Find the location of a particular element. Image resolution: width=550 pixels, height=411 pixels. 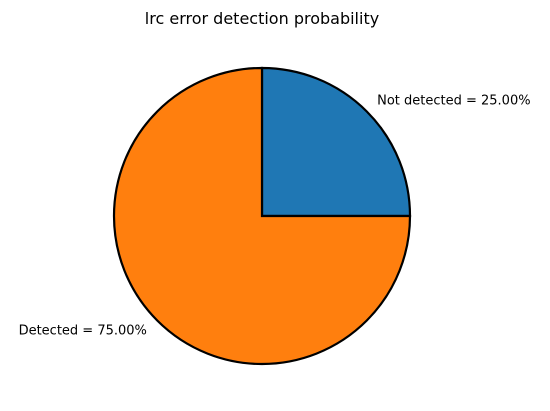

chart-title: lrc error detection probability is located at coordinates (262, 18).